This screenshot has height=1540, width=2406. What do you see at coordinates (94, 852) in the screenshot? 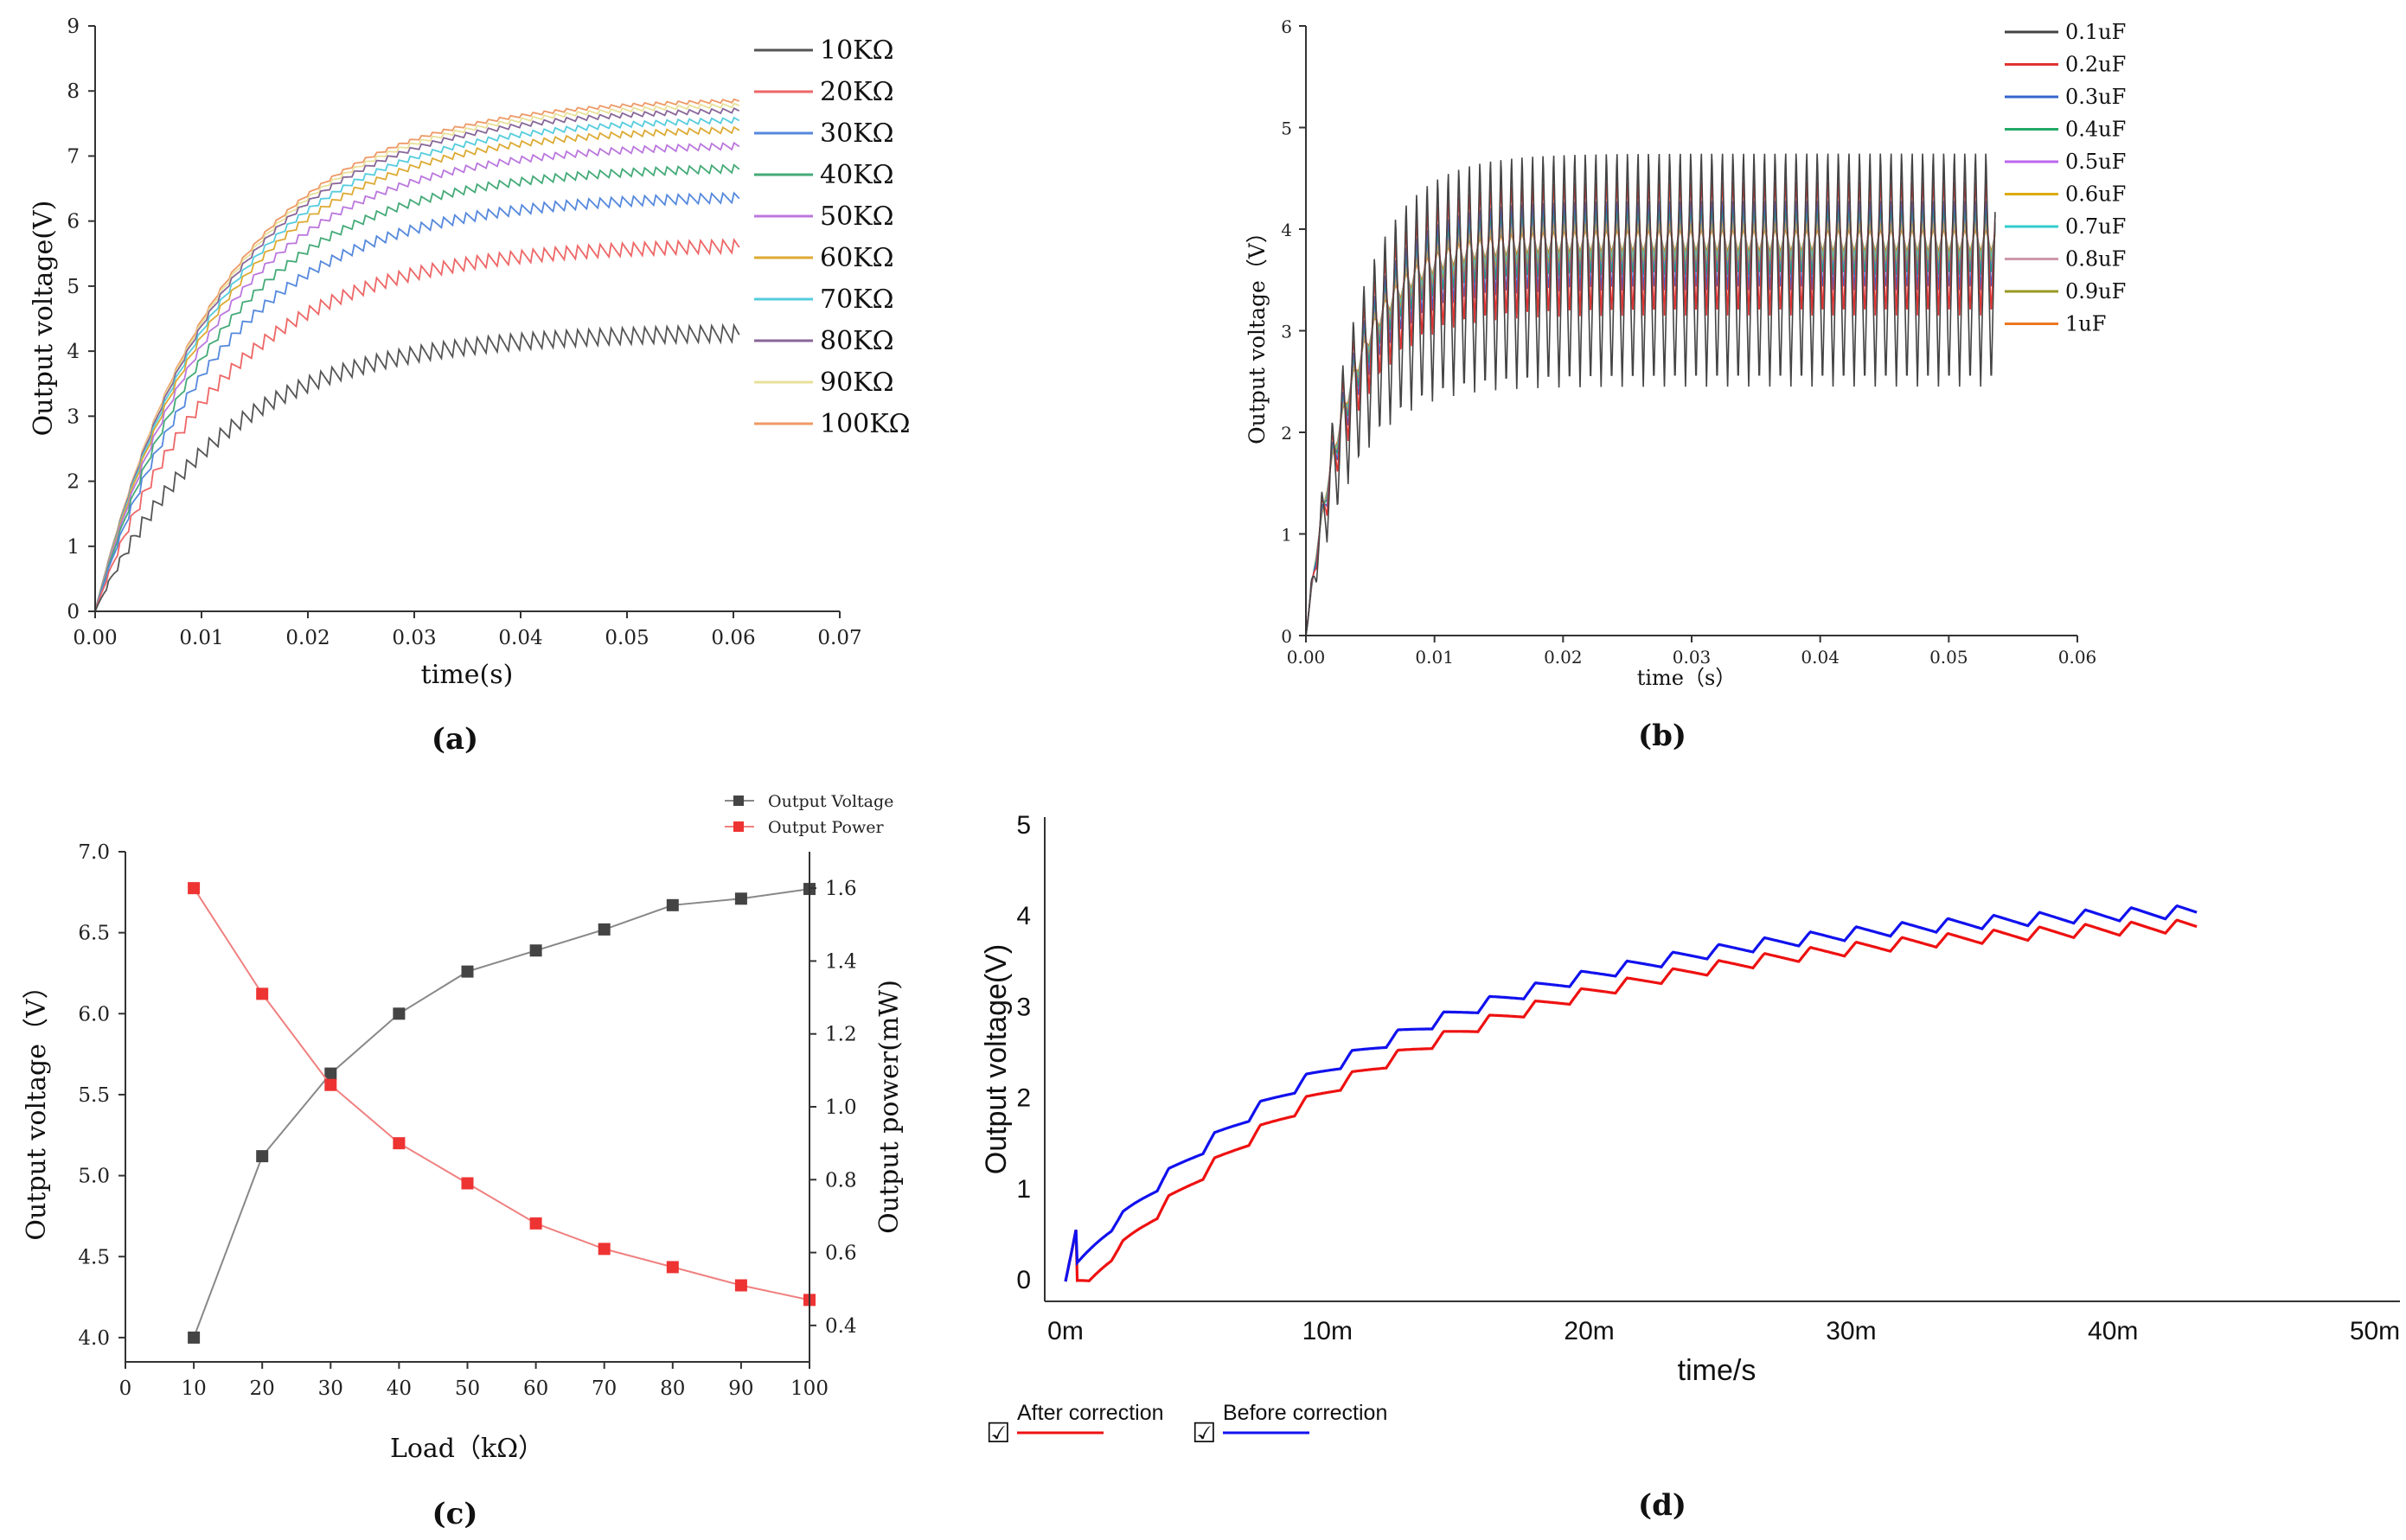
I see `chart-c-y-left-tick-label: 7.0` at bounding box center [94, 852].